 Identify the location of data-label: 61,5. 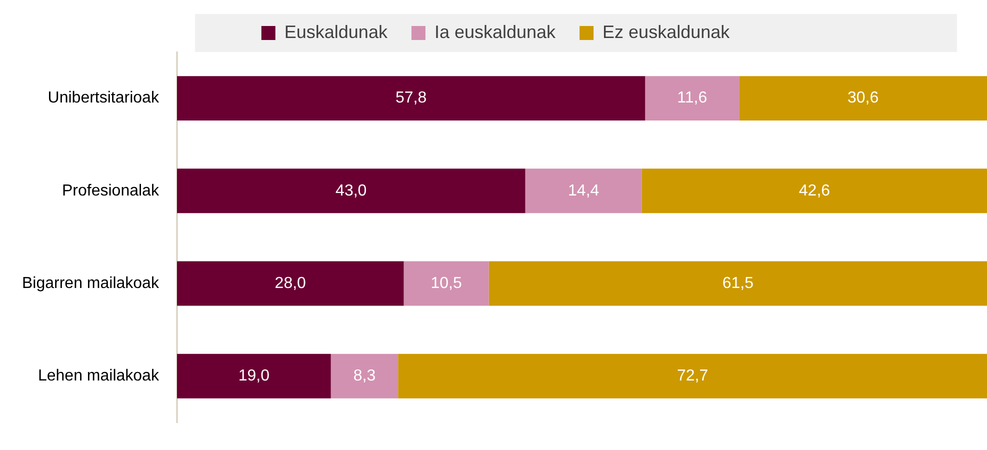
(738, 283).